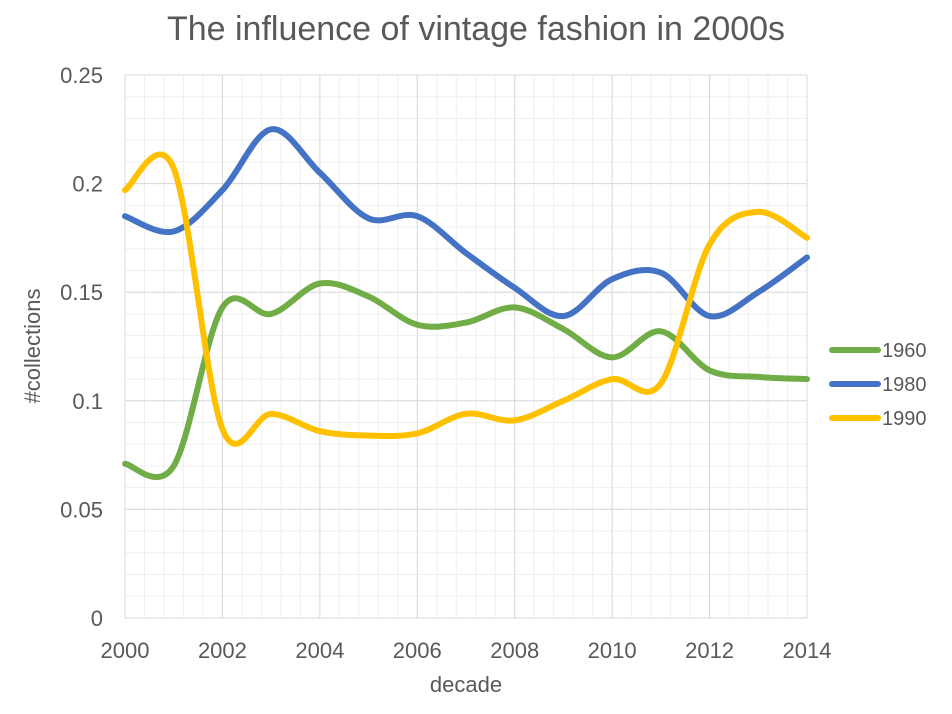 This screenshot has height=714, width=952. I want to click on x-tick-label: 2004, so click(319, 650).